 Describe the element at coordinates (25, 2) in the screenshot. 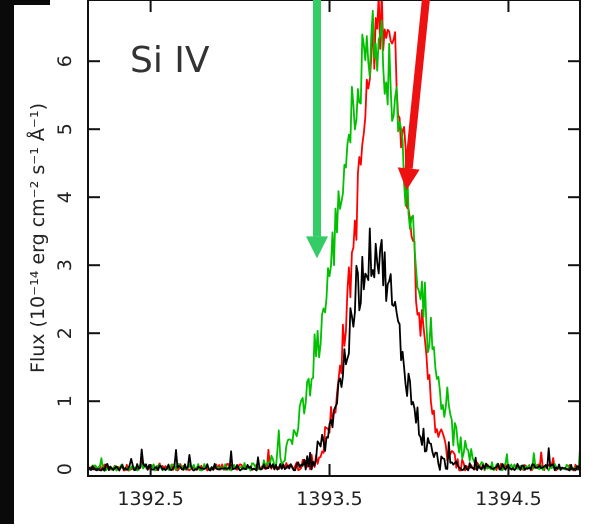

I see `top-edge-strip` at that location.